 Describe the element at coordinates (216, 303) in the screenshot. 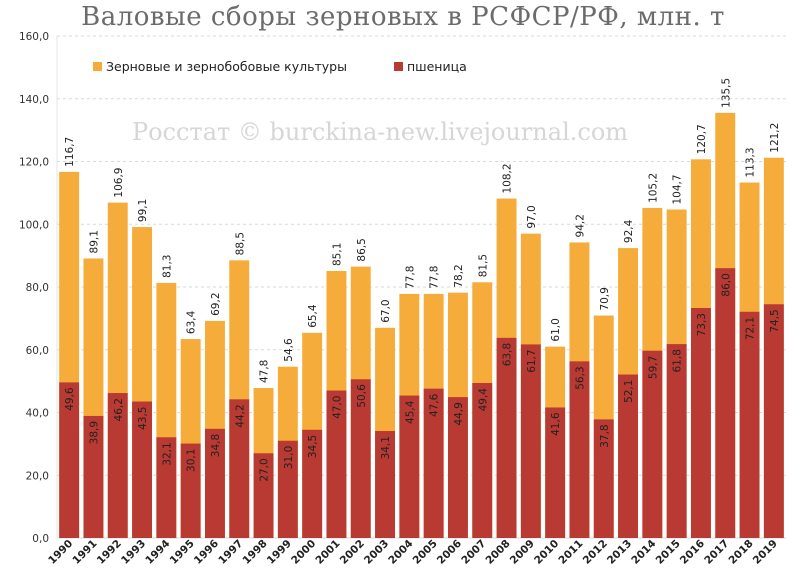

I see `label-grain-1996: 69,2` at that location.